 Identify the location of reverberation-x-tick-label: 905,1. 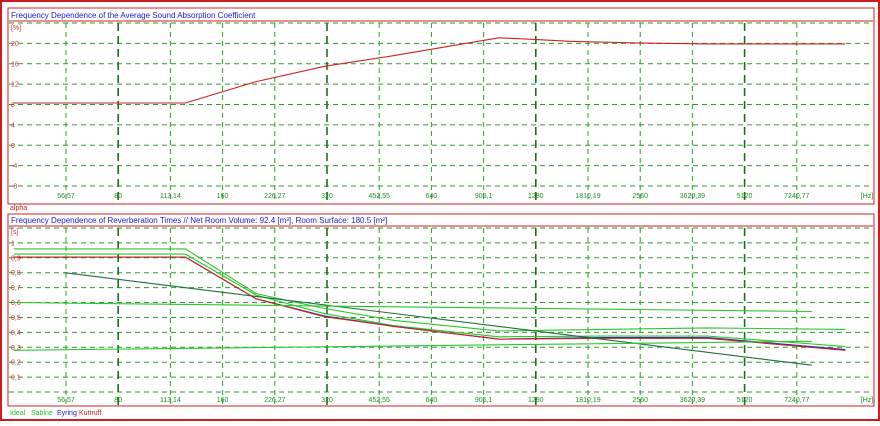
(484, 400).